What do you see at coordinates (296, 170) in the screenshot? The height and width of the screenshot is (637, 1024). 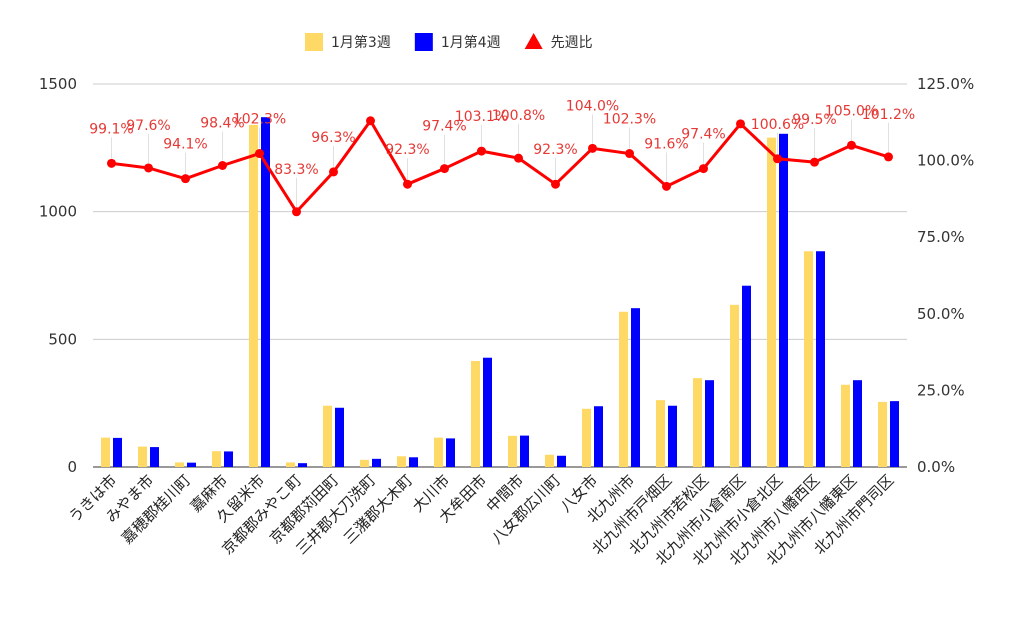 I see `ratio-data-label: 83.3%` at bounding box center [296, 170].